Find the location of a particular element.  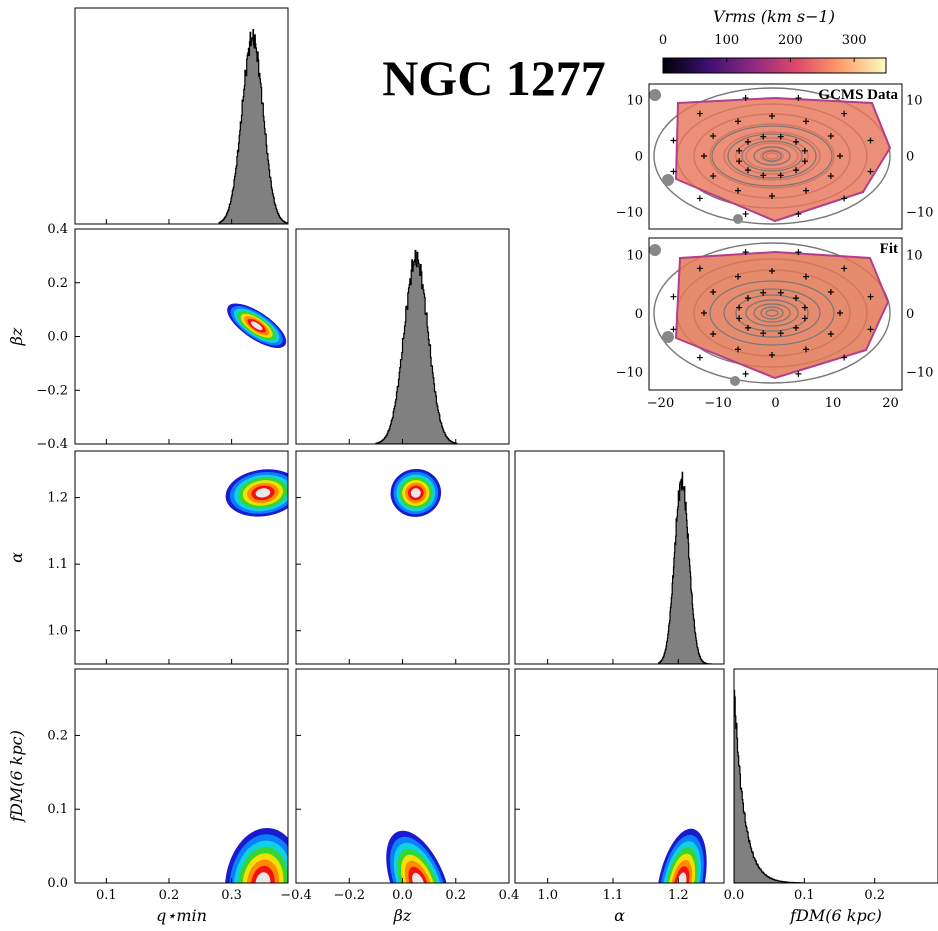

panel-beta-beta is located at coordinates (402, 336).